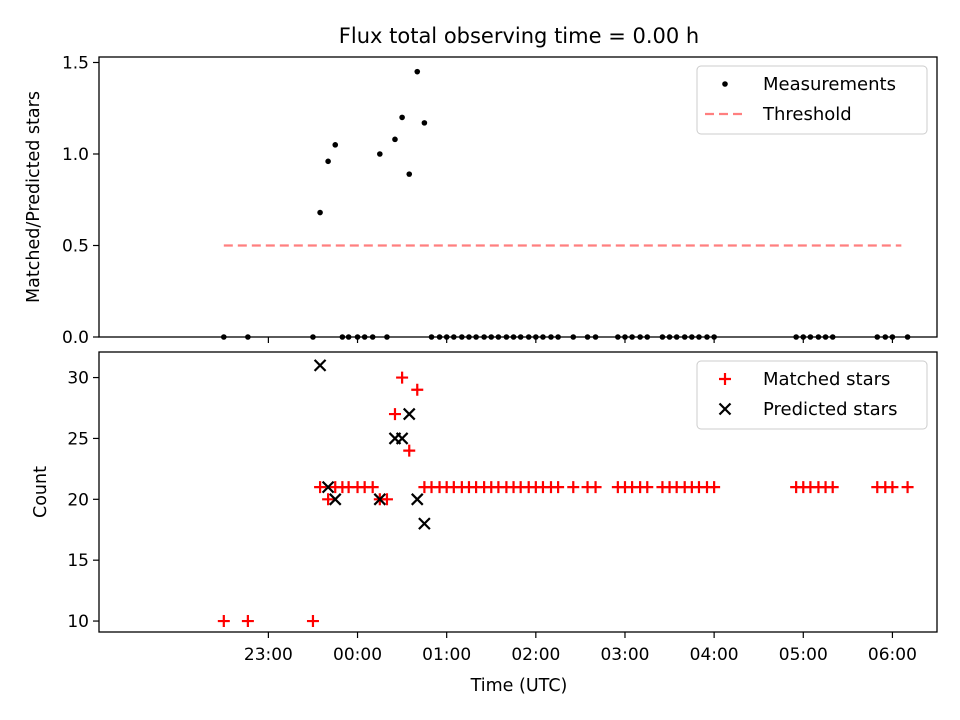  I want to click on y-tick-label: 25, so click(78, 439).